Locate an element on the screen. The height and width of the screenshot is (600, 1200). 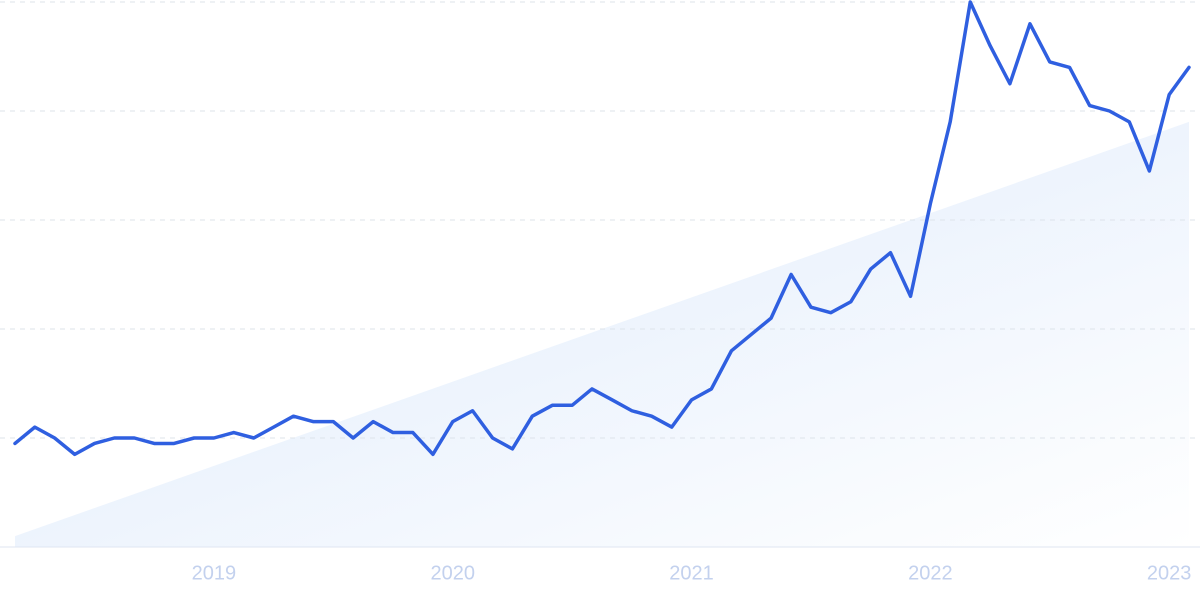
x-tick-label: 2021 is located at coordinates (691, 573).